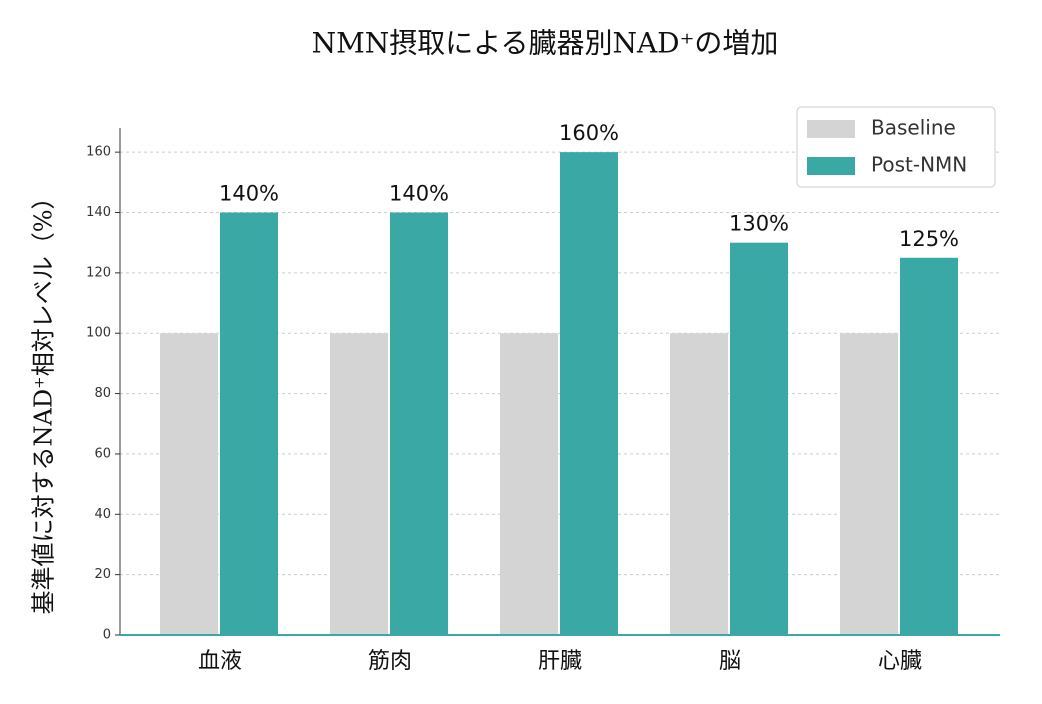 Image resolution: width=1042 pixels, height=704 pixels. I want to click on value-label: 160%, so click(589, 133).